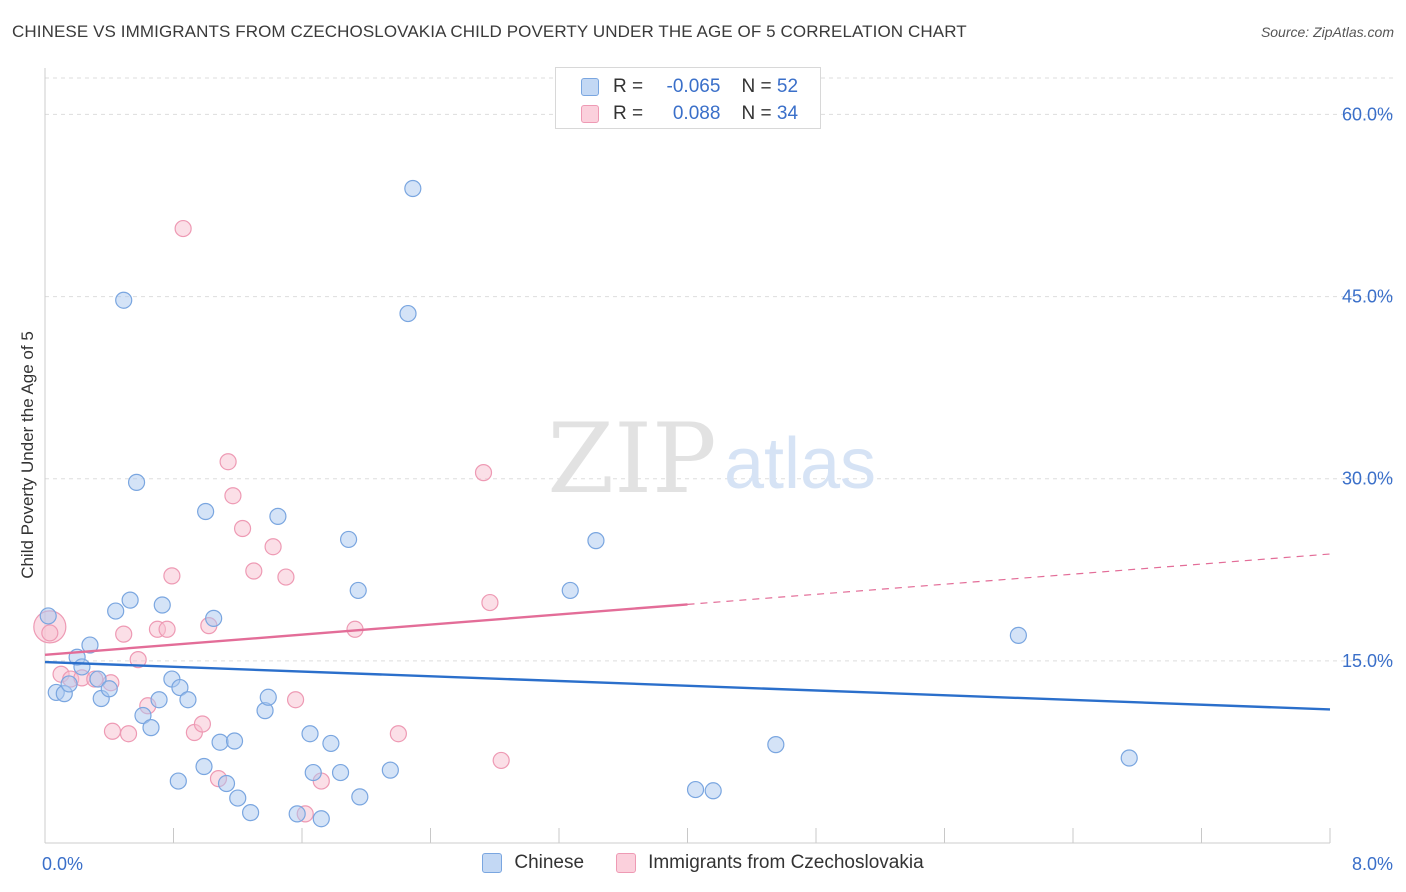 This screenshot has height=892, width=1406. I want to click on source-credit: Source: ZipAtlas.com, so click(1327, 32).